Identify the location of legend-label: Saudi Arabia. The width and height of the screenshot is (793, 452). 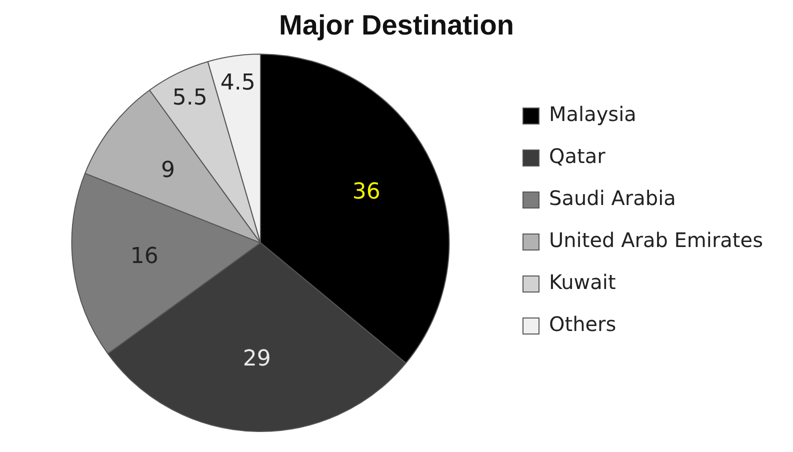
(612, 198).